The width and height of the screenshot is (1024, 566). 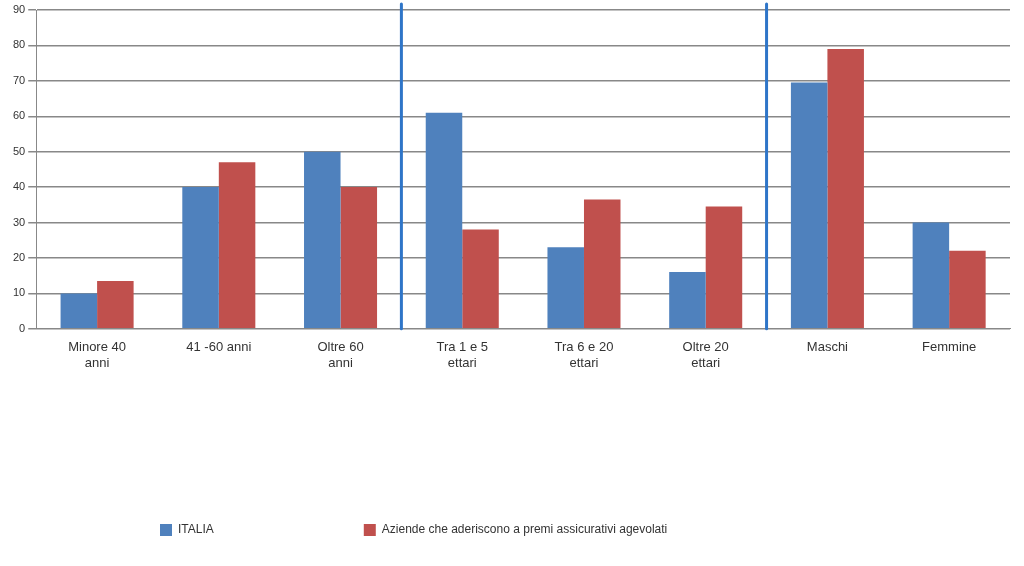 What do you see at coordinates (19, 256) in the screenshot?
I see `y-tick-label: 20` at bounding box center [19, 256].